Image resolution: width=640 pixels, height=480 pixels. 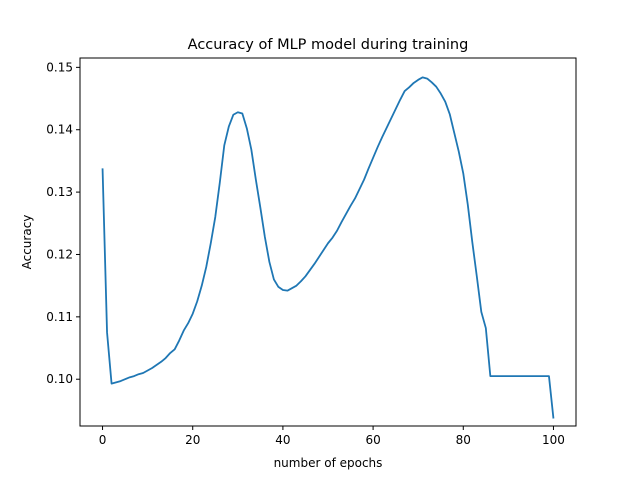 I want to click on x-tick-label: 60, so click(x=372, y=440).